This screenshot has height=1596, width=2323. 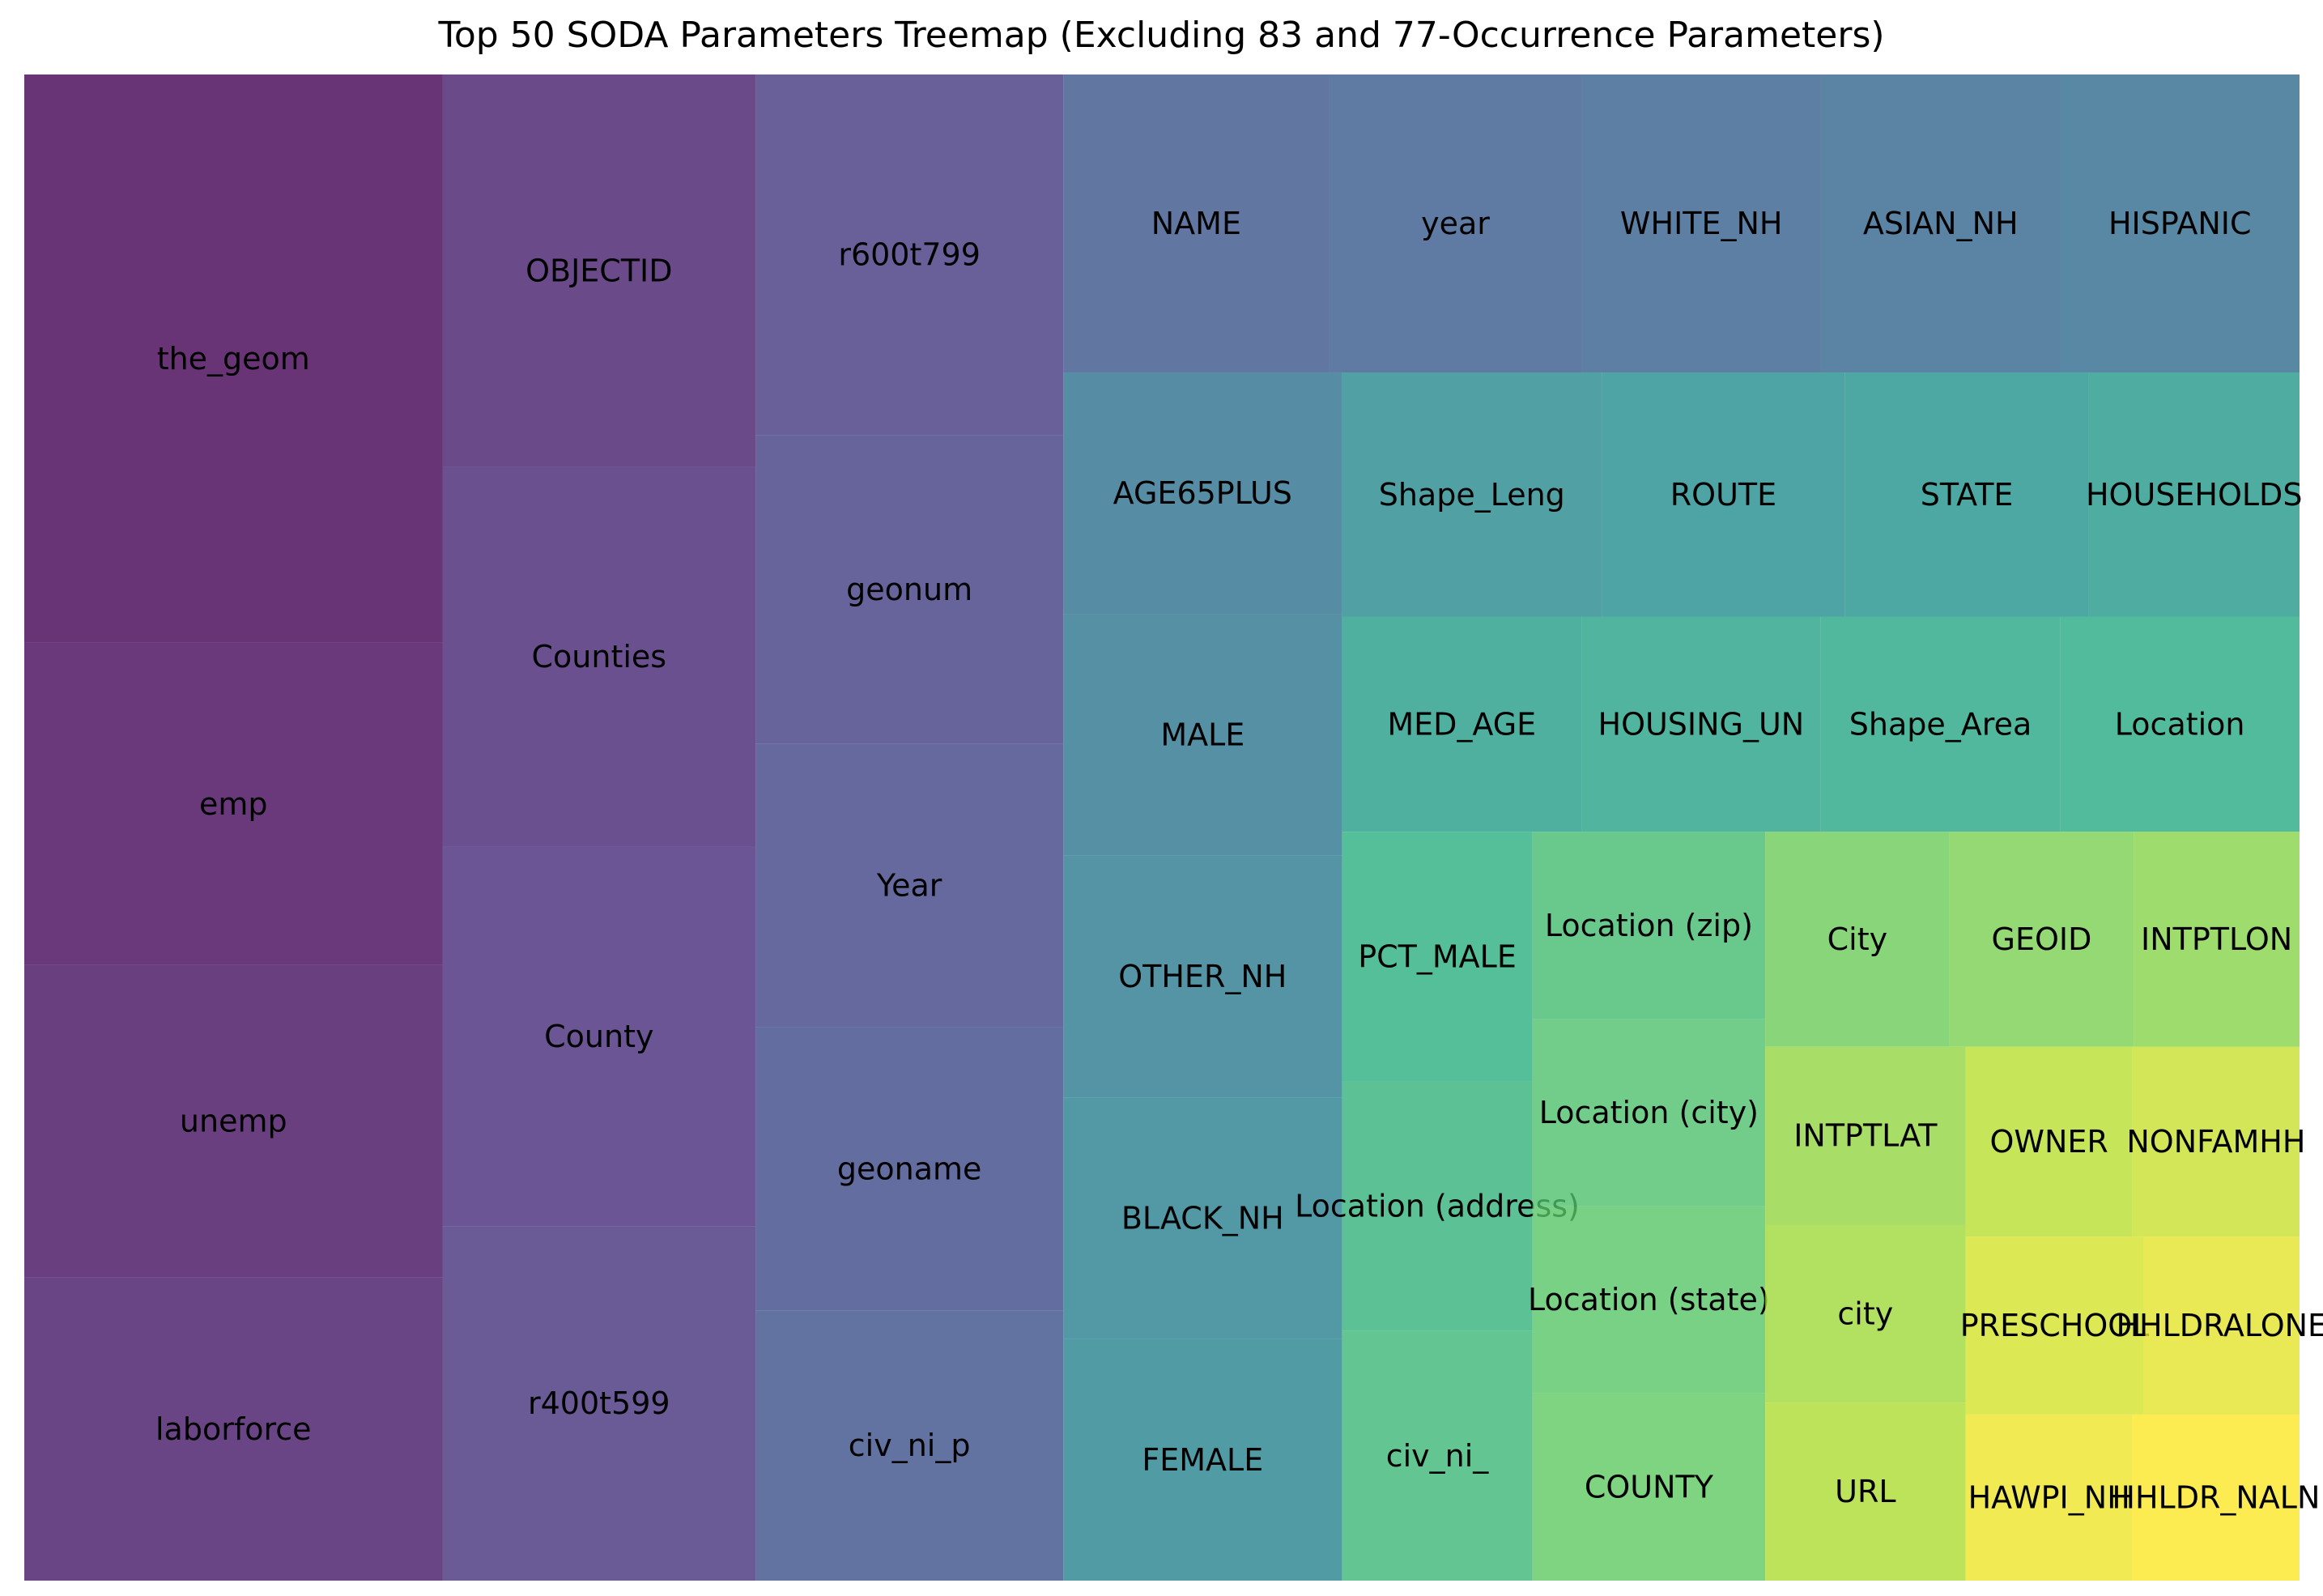 I want to click on tile-intptlat: INTPTLAT, so click(x=1865, y=1135).